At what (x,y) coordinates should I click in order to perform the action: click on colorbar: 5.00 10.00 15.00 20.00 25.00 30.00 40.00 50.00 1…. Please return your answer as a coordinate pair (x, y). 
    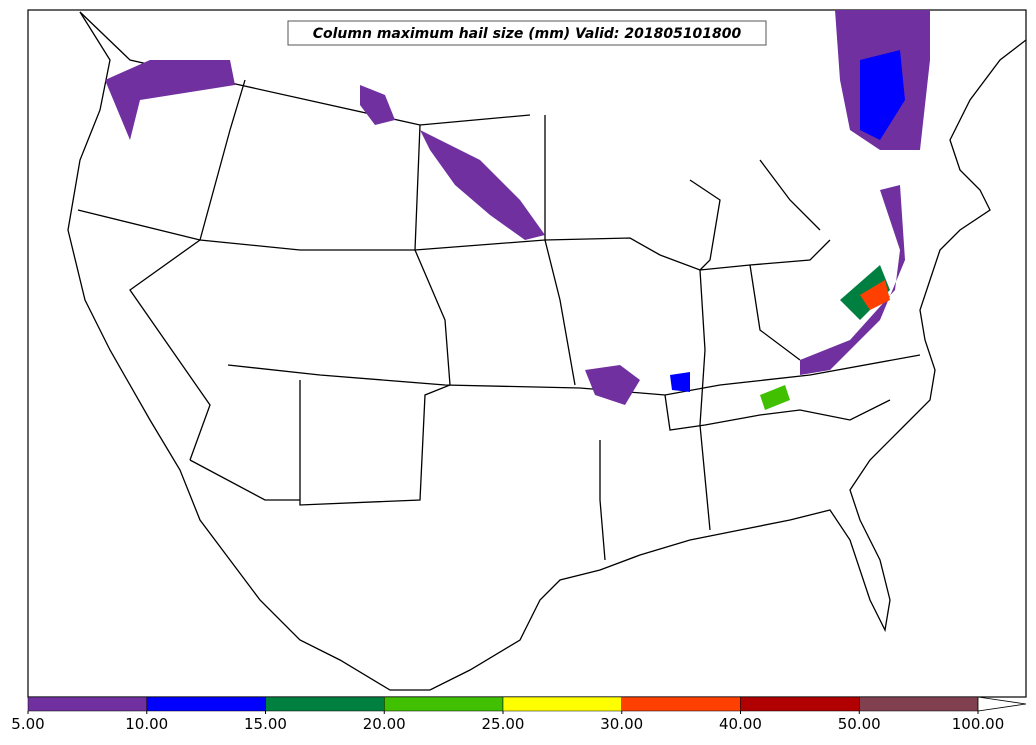
    Looking at the image, I should click on (519, 714).